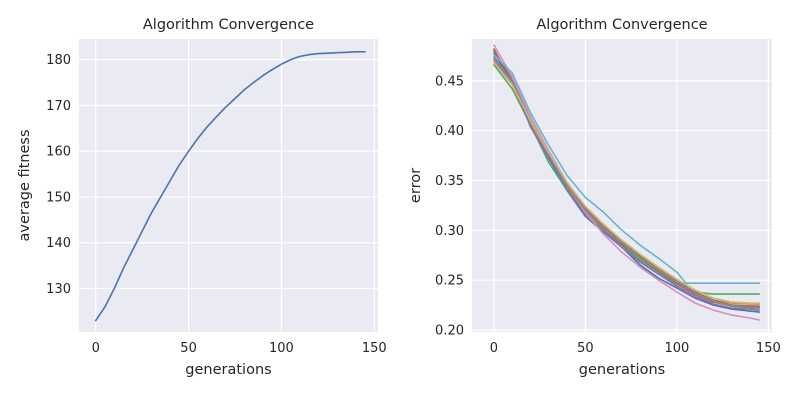 The width and height of the screenshot is (800, 400). What do you see at coordinates (58, 289) in the screenshot?
I see `y-tick-label: 130` at bounding box center [58, 289].